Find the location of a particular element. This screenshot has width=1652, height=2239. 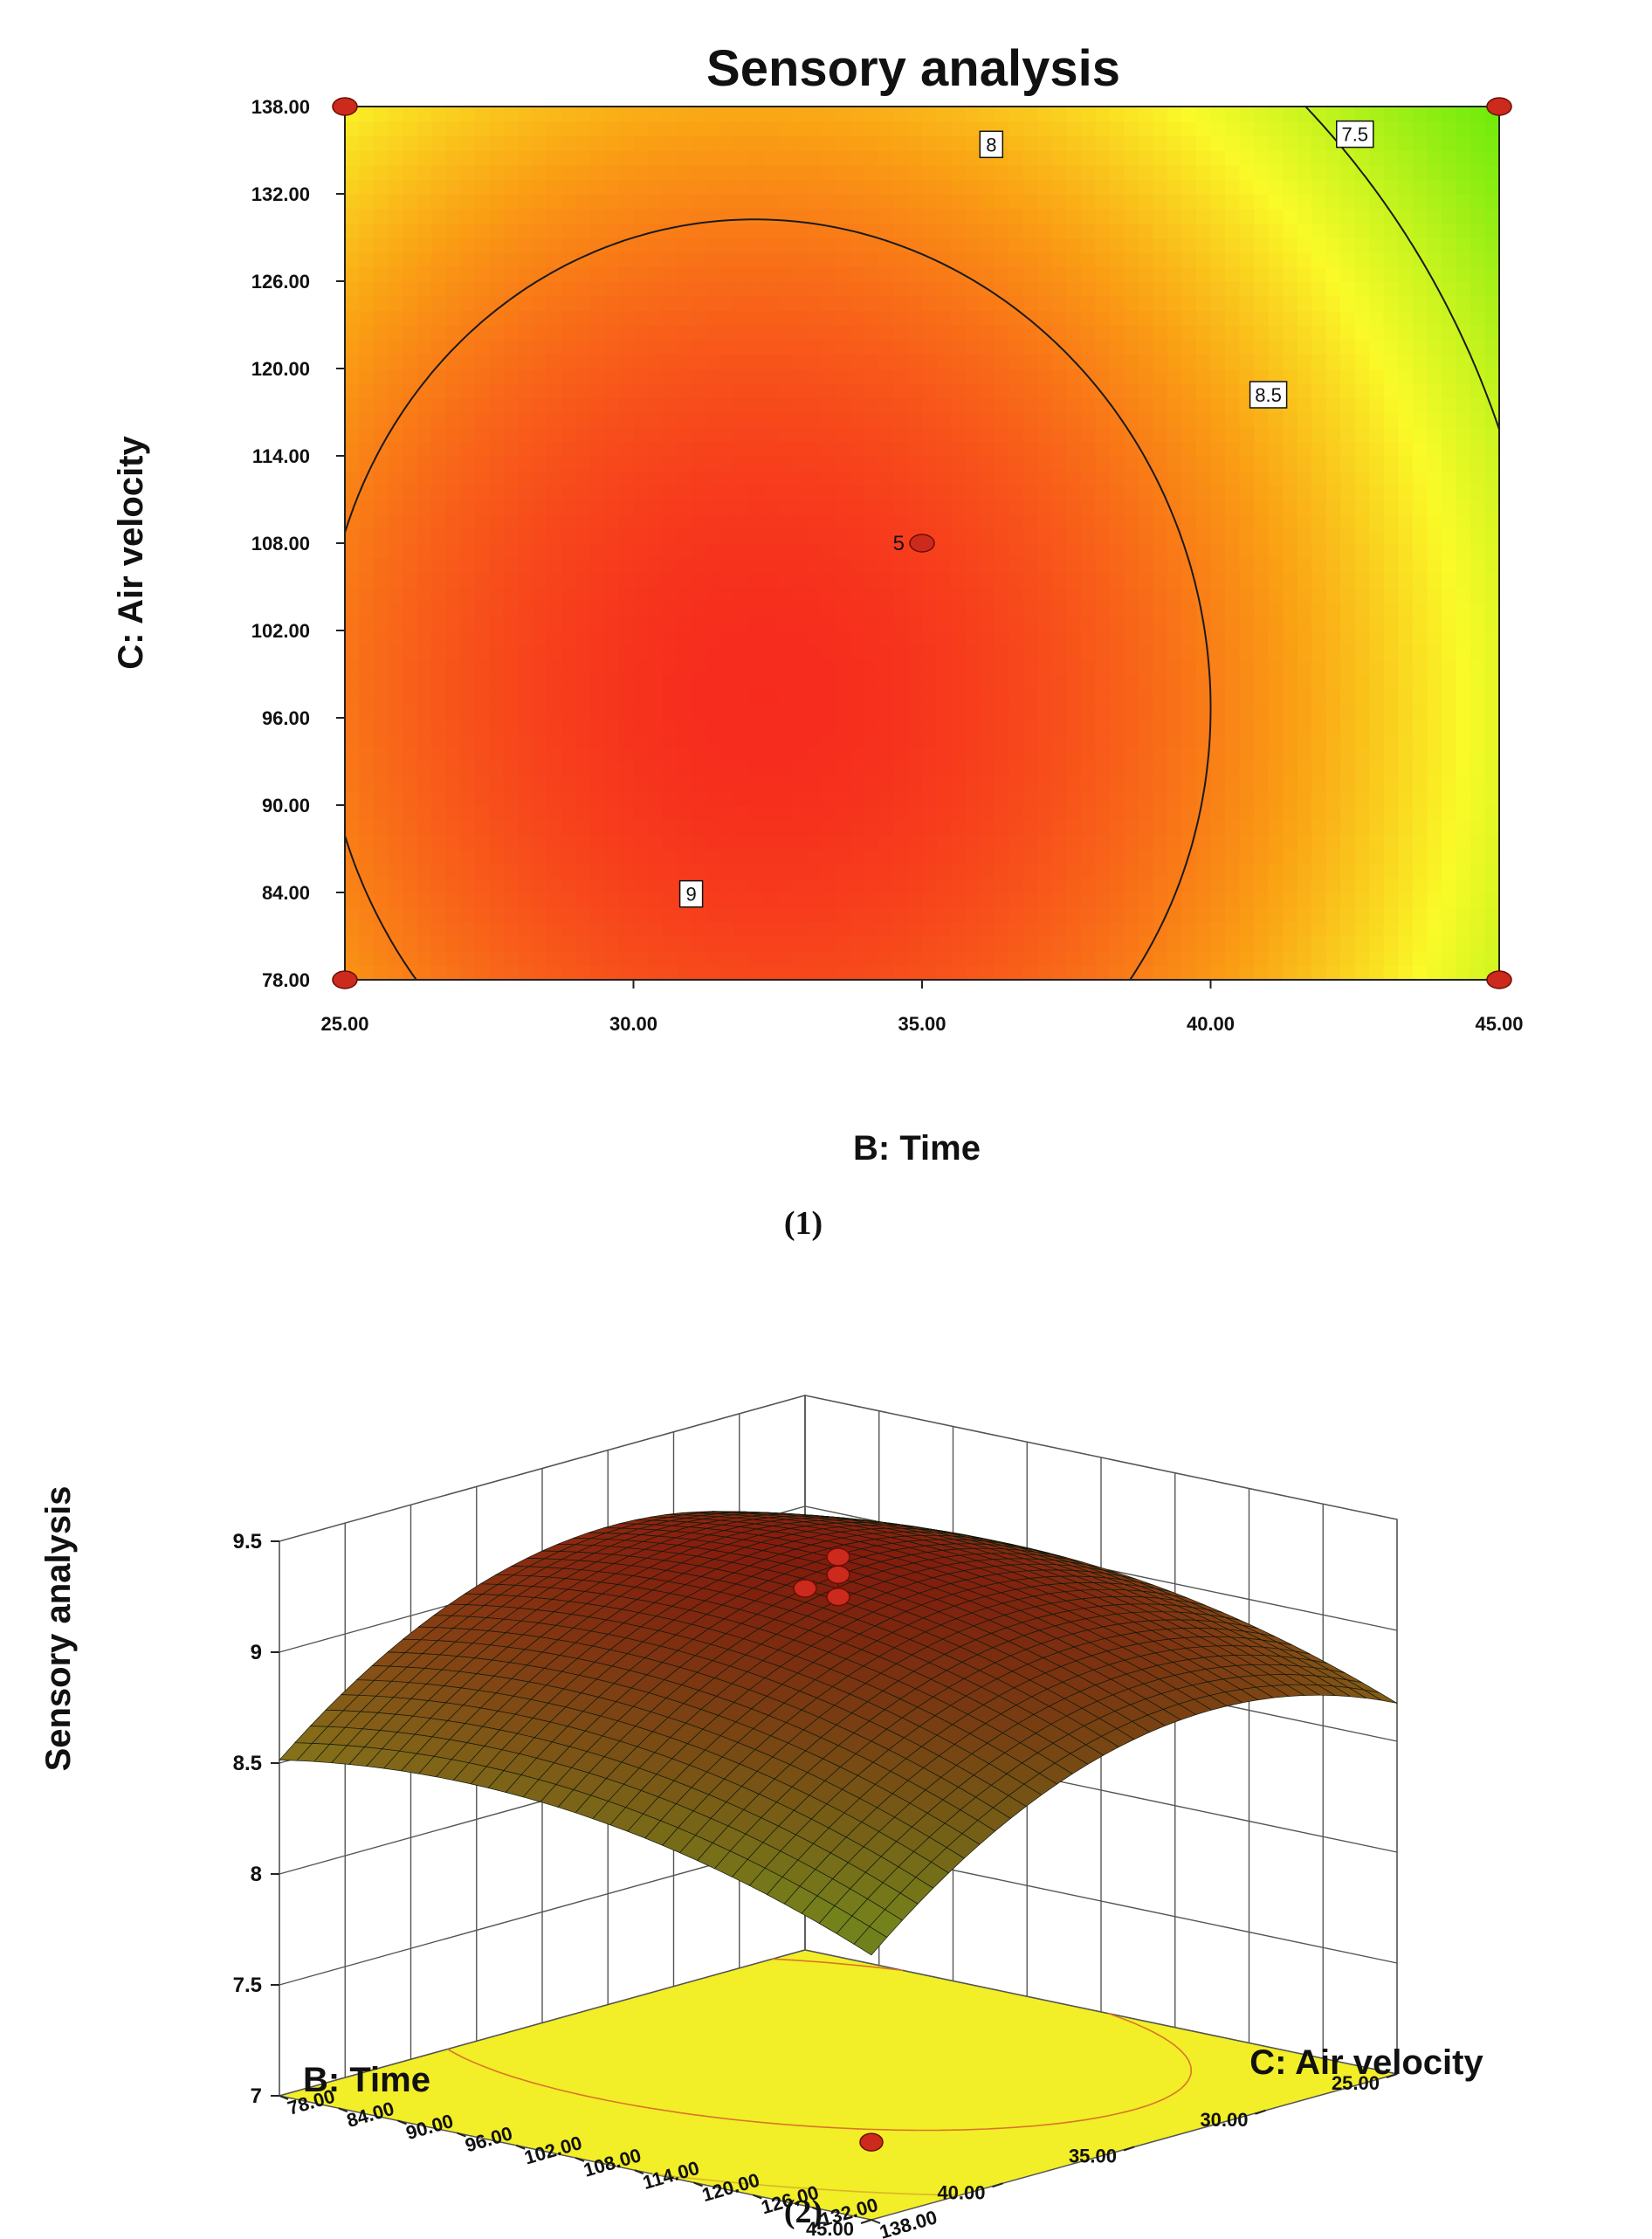

surface-cell is located at coordinates (870, 1941).